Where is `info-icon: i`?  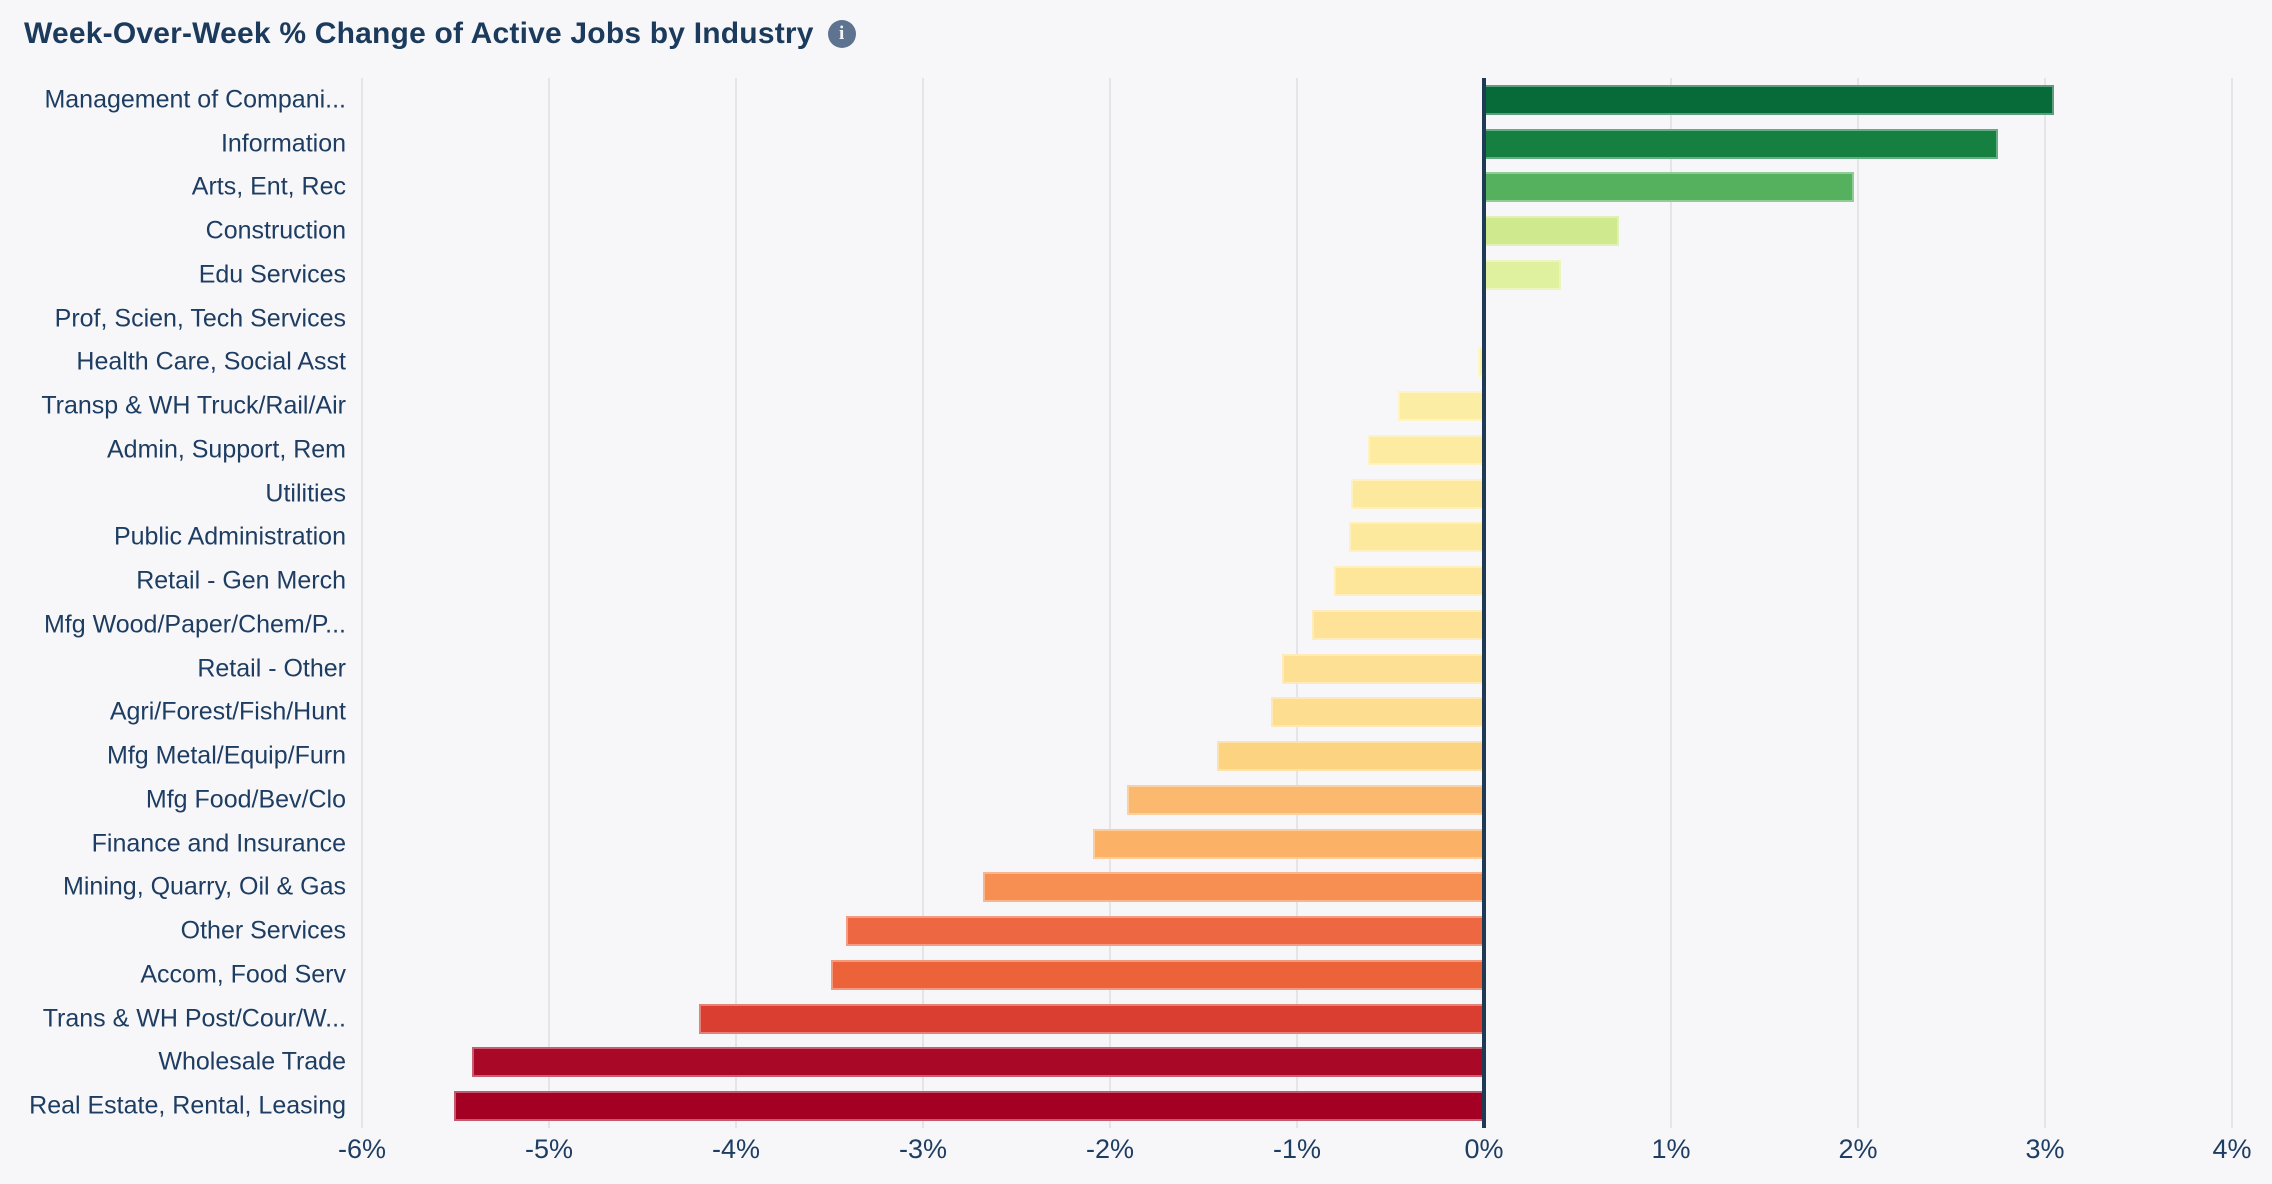
info-icon: i is located at coordinates (841, 34).